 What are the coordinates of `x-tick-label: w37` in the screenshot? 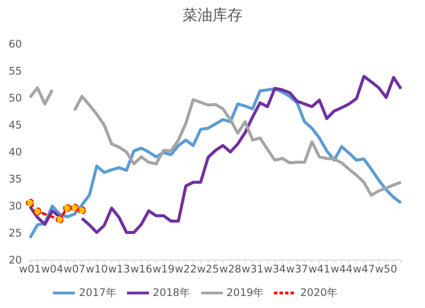 It's located at (297, 269).